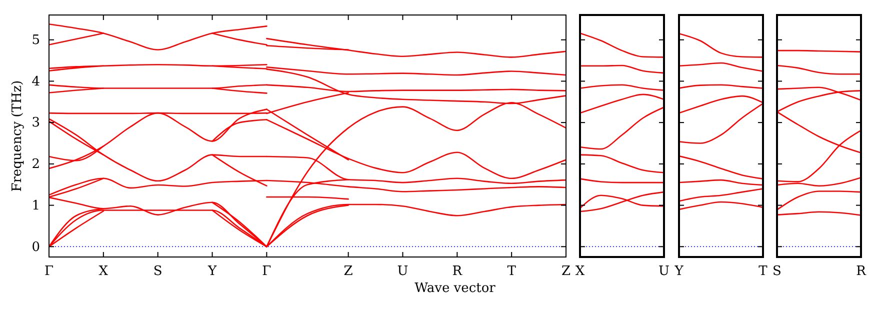 This screenshot has width=882, height=310. I want to click on y-tick-label: 2, so click(36, 164).